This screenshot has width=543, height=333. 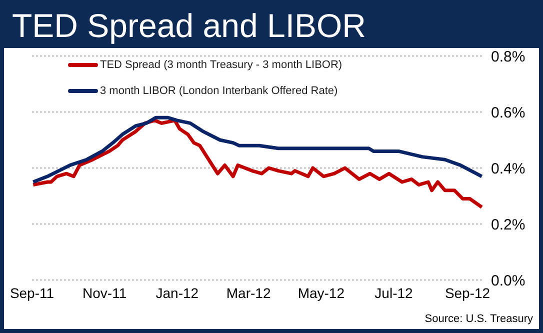 I want to click on x-tick-label: Nov-11, so click(x=104, y=292).